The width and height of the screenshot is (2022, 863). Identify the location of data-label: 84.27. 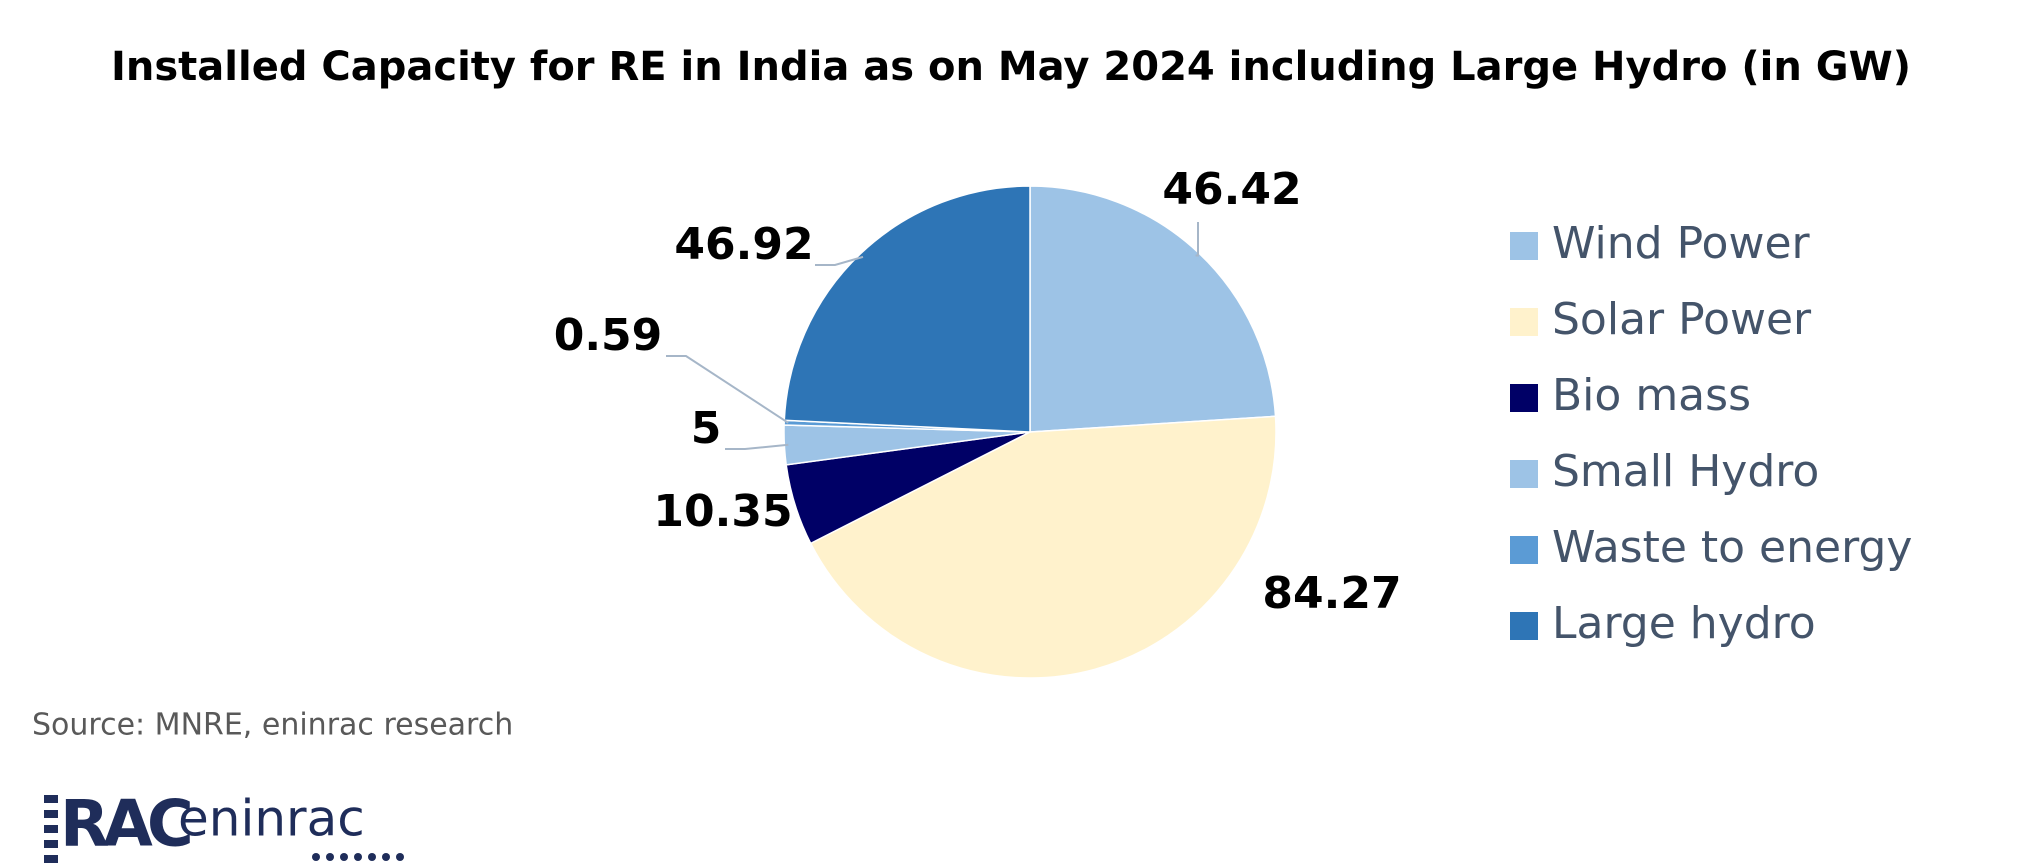
(1331, 593).